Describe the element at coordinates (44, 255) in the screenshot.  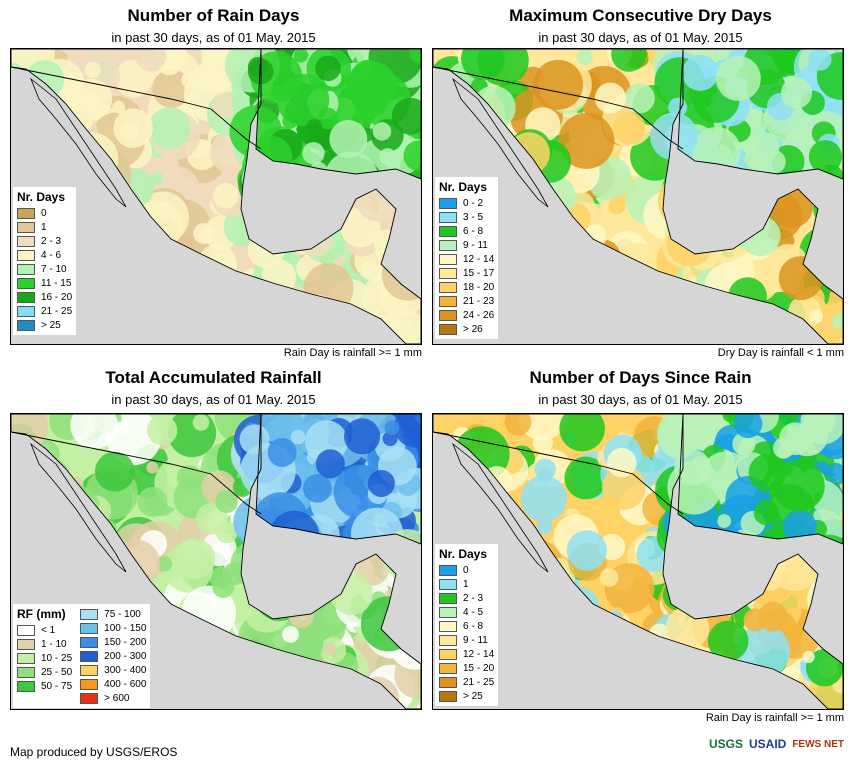
I see `legend-item: 4 - 6` at that location.